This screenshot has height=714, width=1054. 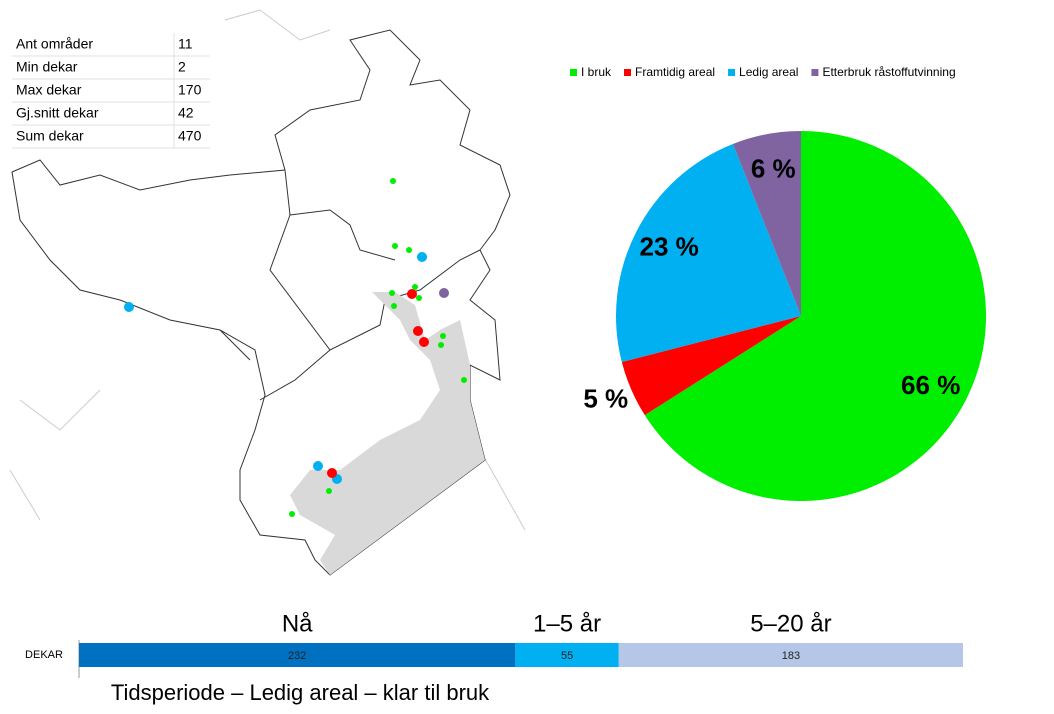 I want to click on data-label: 6 %, so click(x=773, y=168).